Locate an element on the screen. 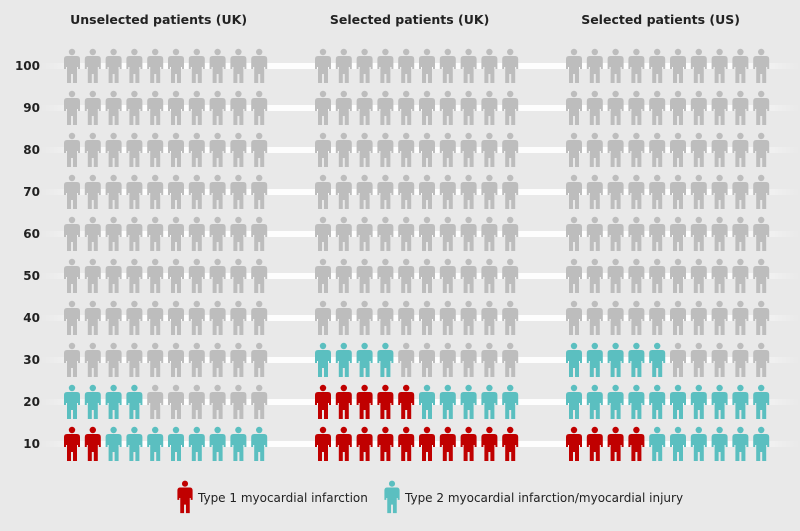 This screenshot has height=531, width=800. legend-item: Type 1 myocardial infarction is located at coordinates (272, 497).